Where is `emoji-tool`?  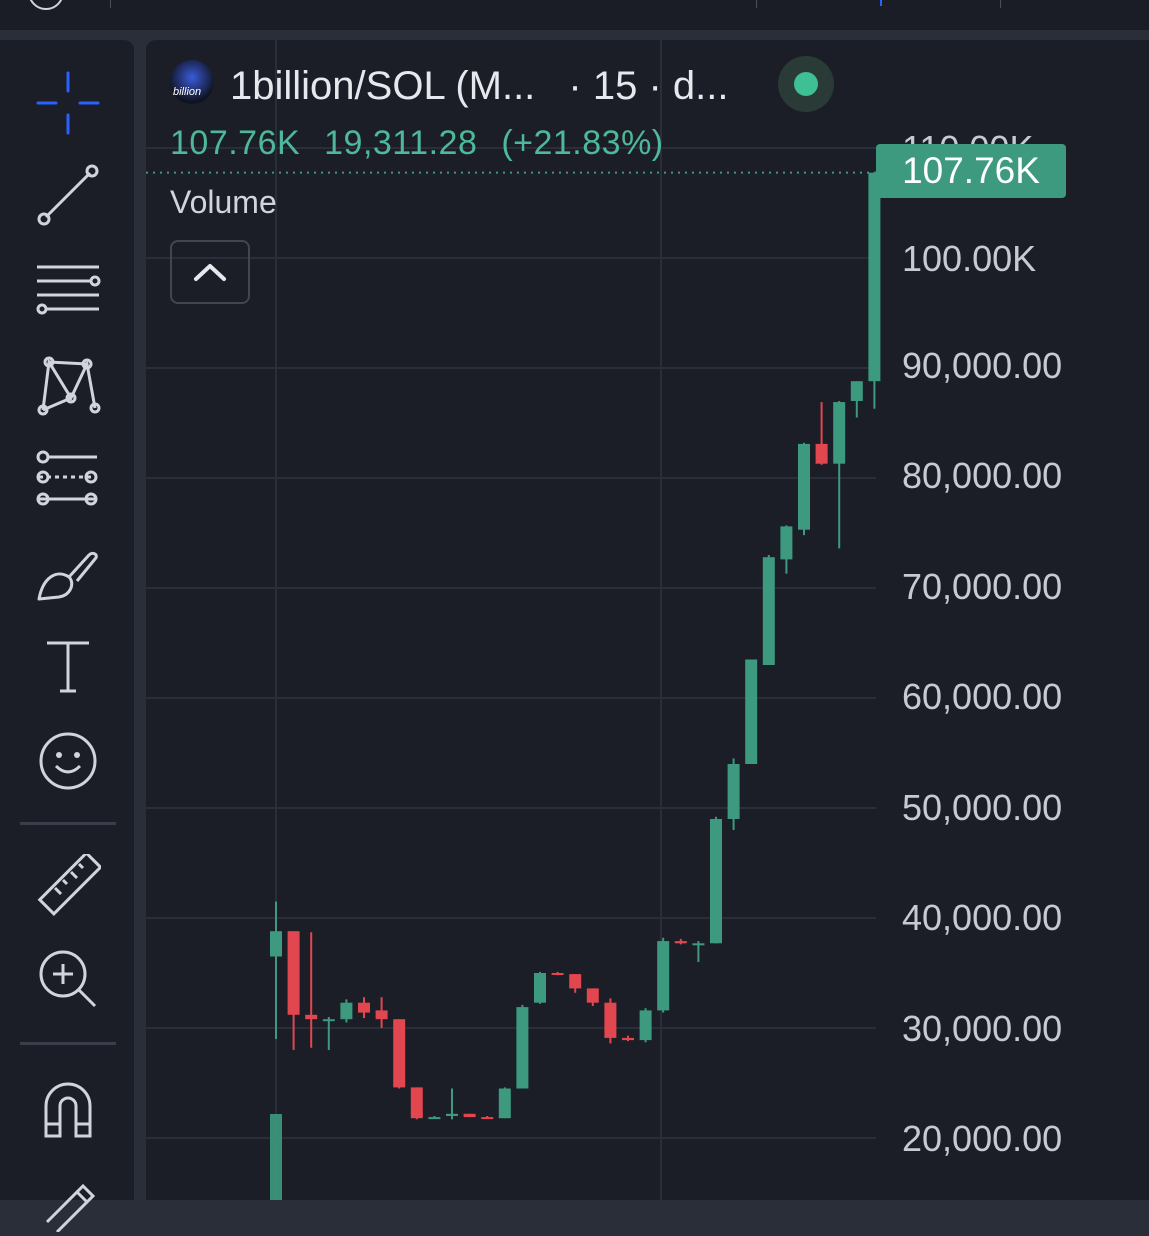 emoji-tool is located at coordinates (68, 761).